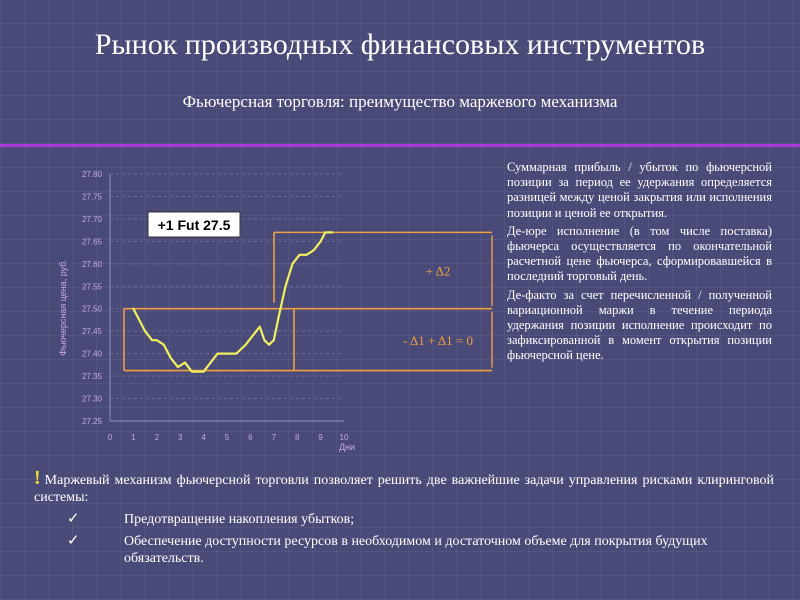  Describe the element at coordinates (92, 331) in the screenshot. I see `y-tick-label: 27.45` at that location.